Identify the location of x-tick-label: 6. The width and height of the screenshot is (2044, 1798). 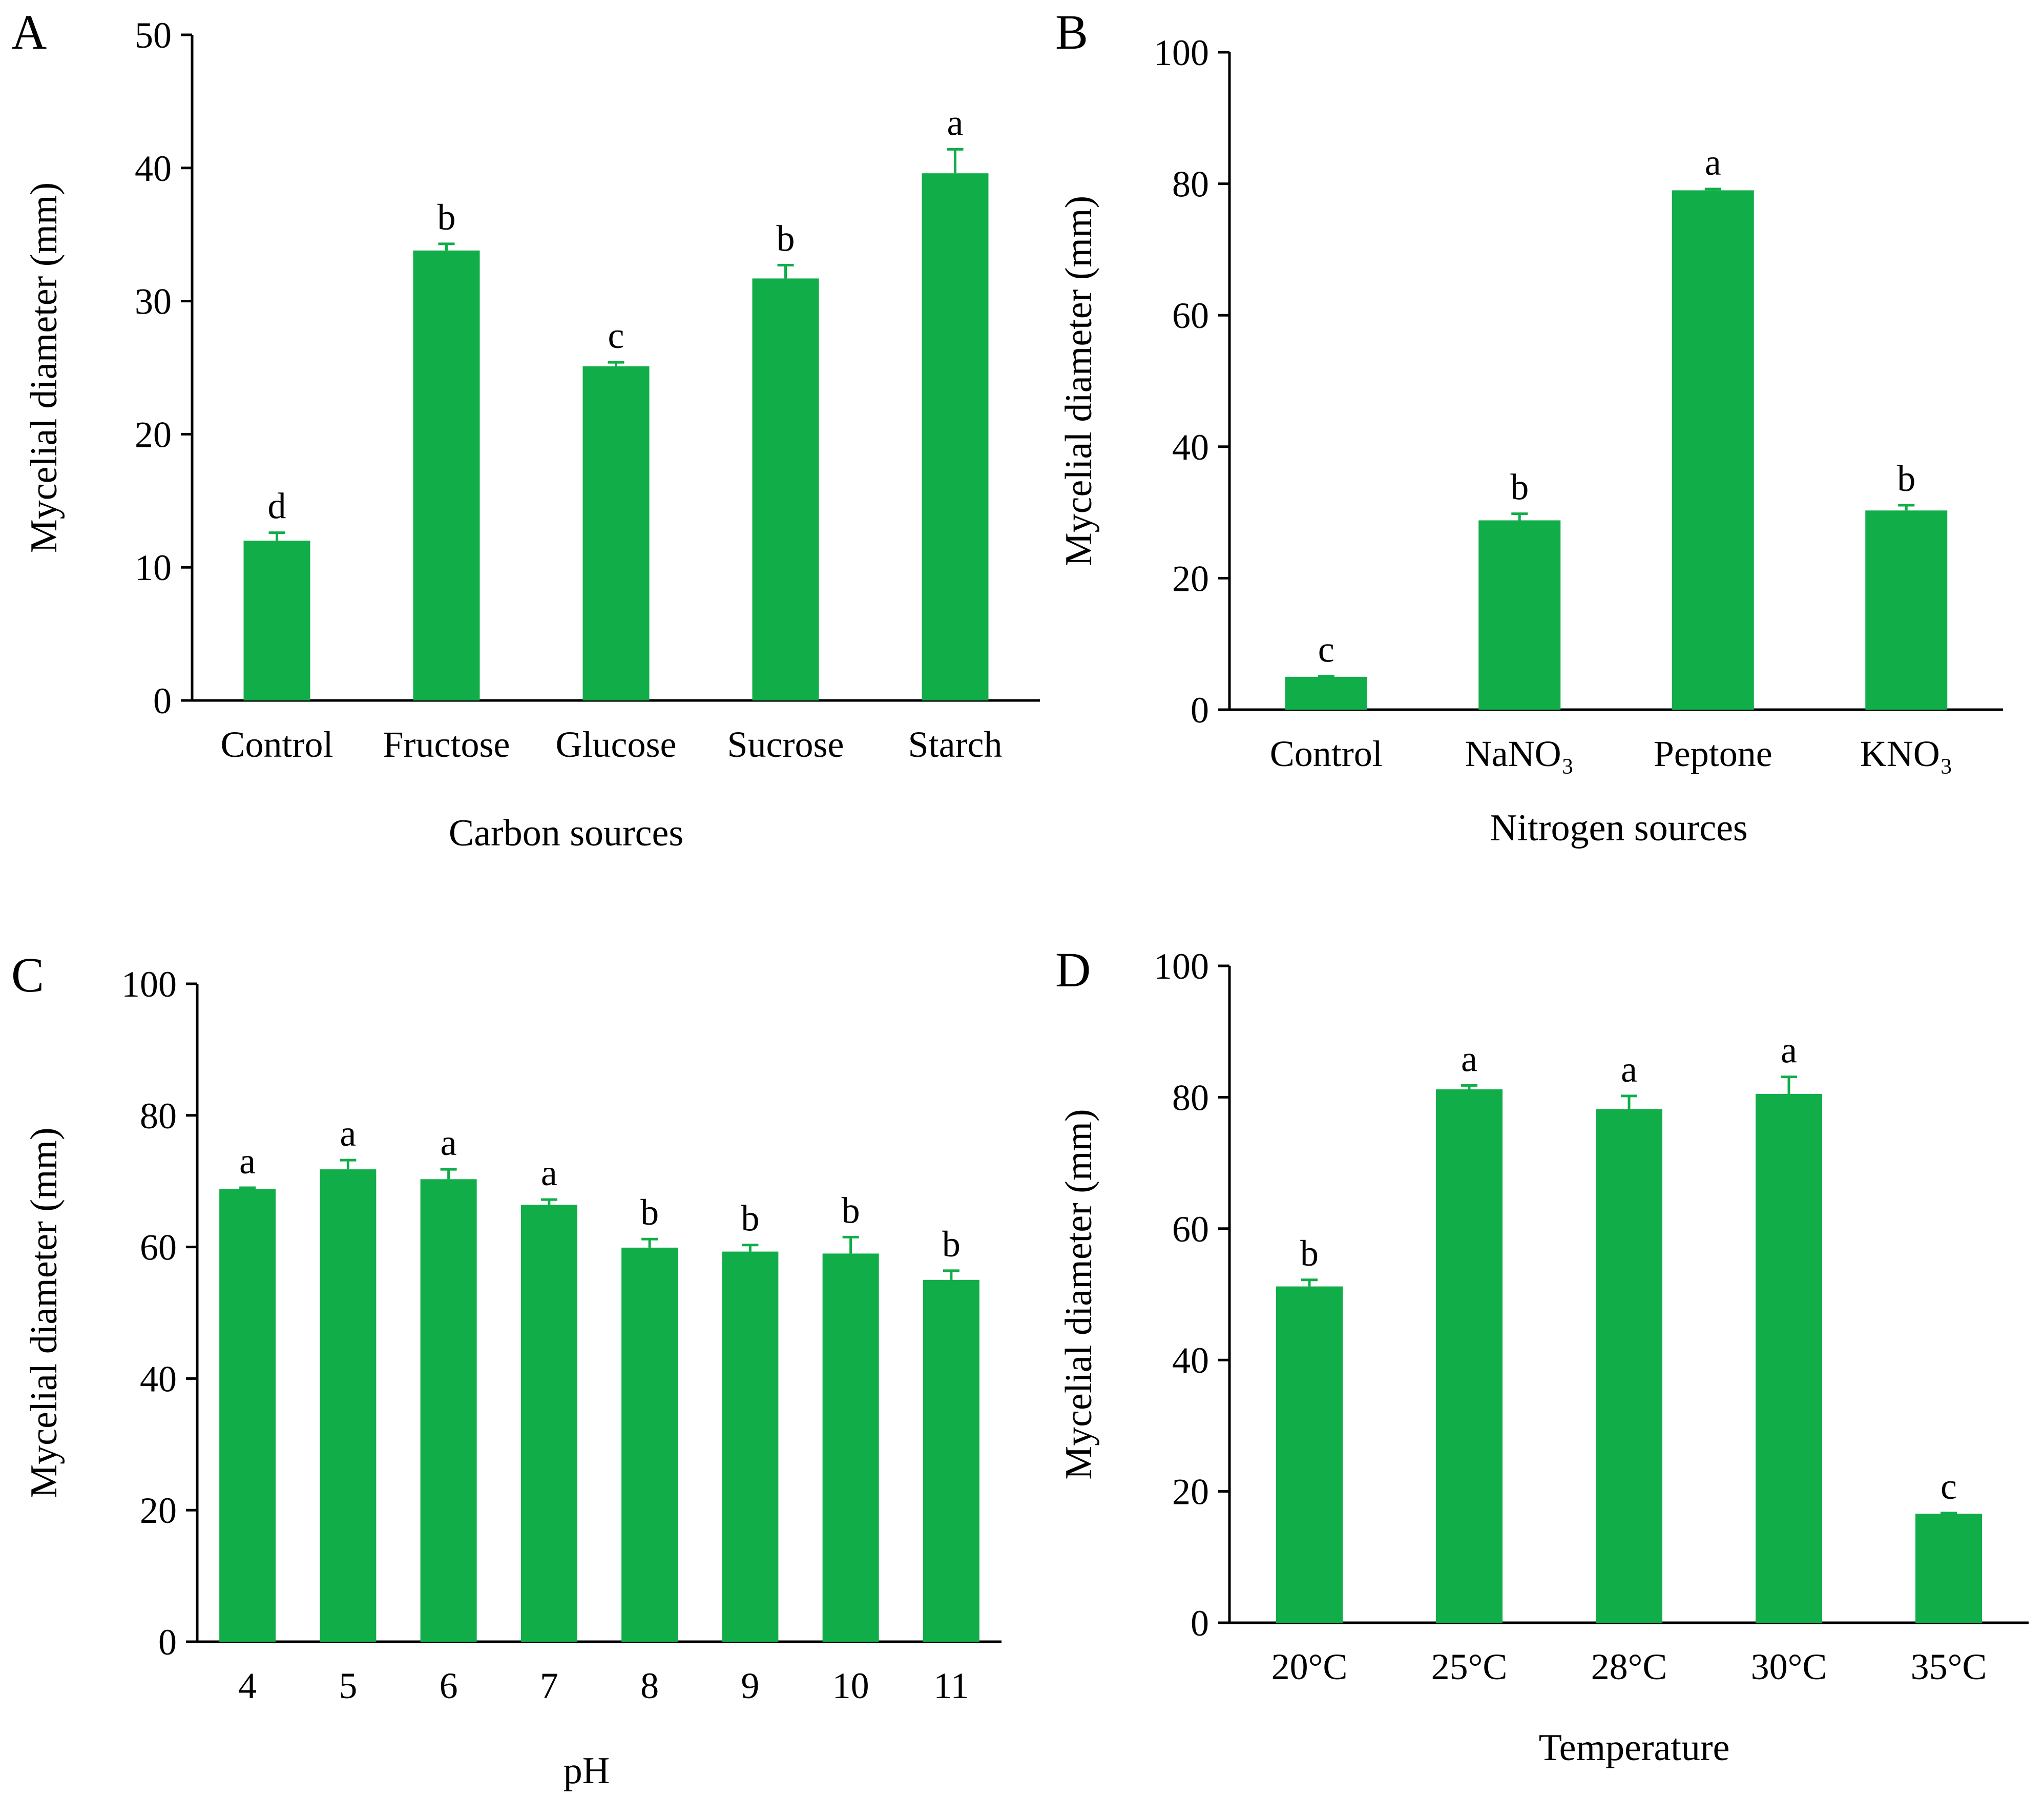
(449, 1685).